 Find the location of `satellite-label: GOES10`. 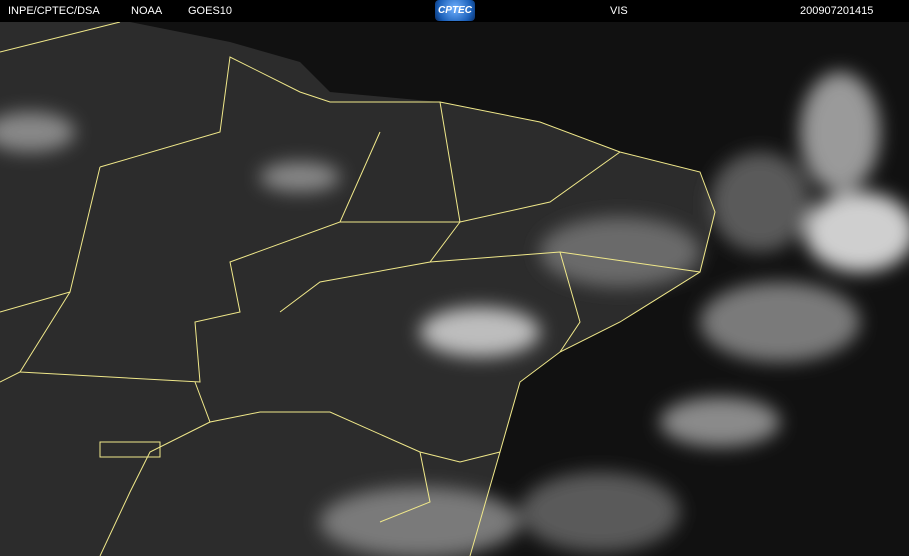

satellite-label: GOES10 is located at coordinates (210, 11).